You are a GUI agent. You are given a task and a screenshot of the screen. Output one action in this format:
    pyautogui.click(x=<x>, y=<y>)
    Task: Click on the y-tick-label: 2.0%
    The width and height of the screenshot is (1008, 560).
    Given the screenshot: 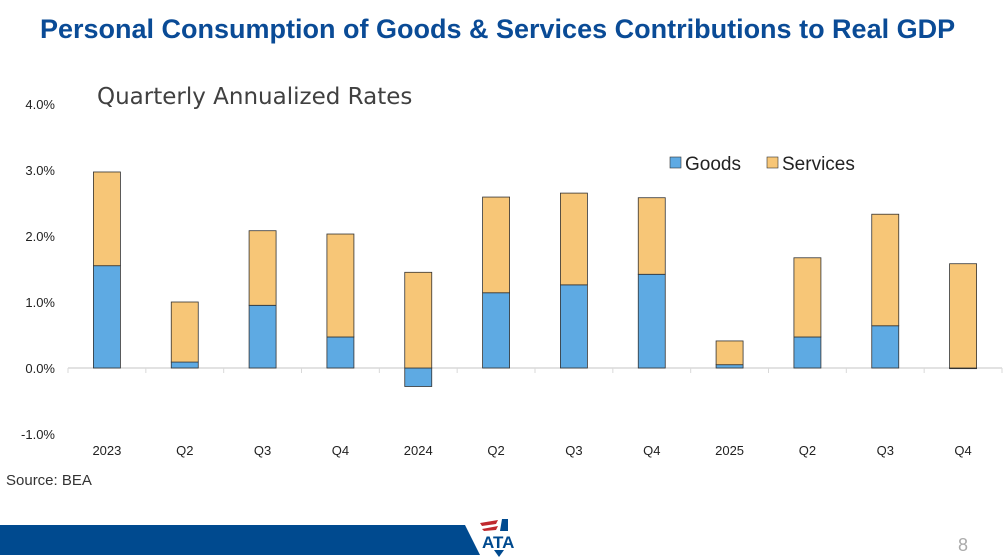 What is the action you would take?
    pyautogui.click(x=40, y=236)
    